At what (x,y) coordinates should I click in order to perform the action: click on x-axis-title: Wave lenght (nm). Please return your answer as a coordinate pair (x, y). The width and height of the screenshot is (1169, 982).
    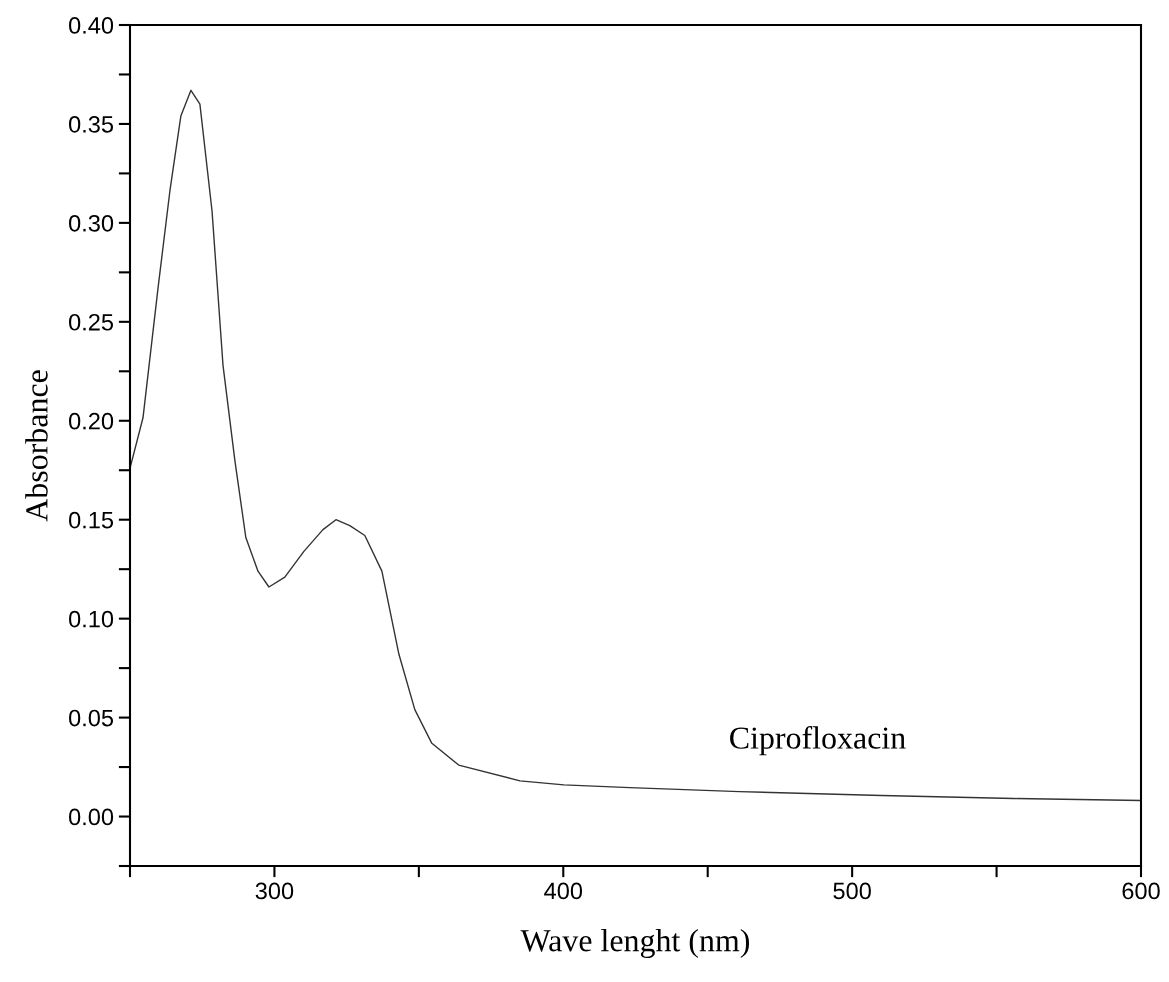
    Looking at the image, I should click on (635, 943).